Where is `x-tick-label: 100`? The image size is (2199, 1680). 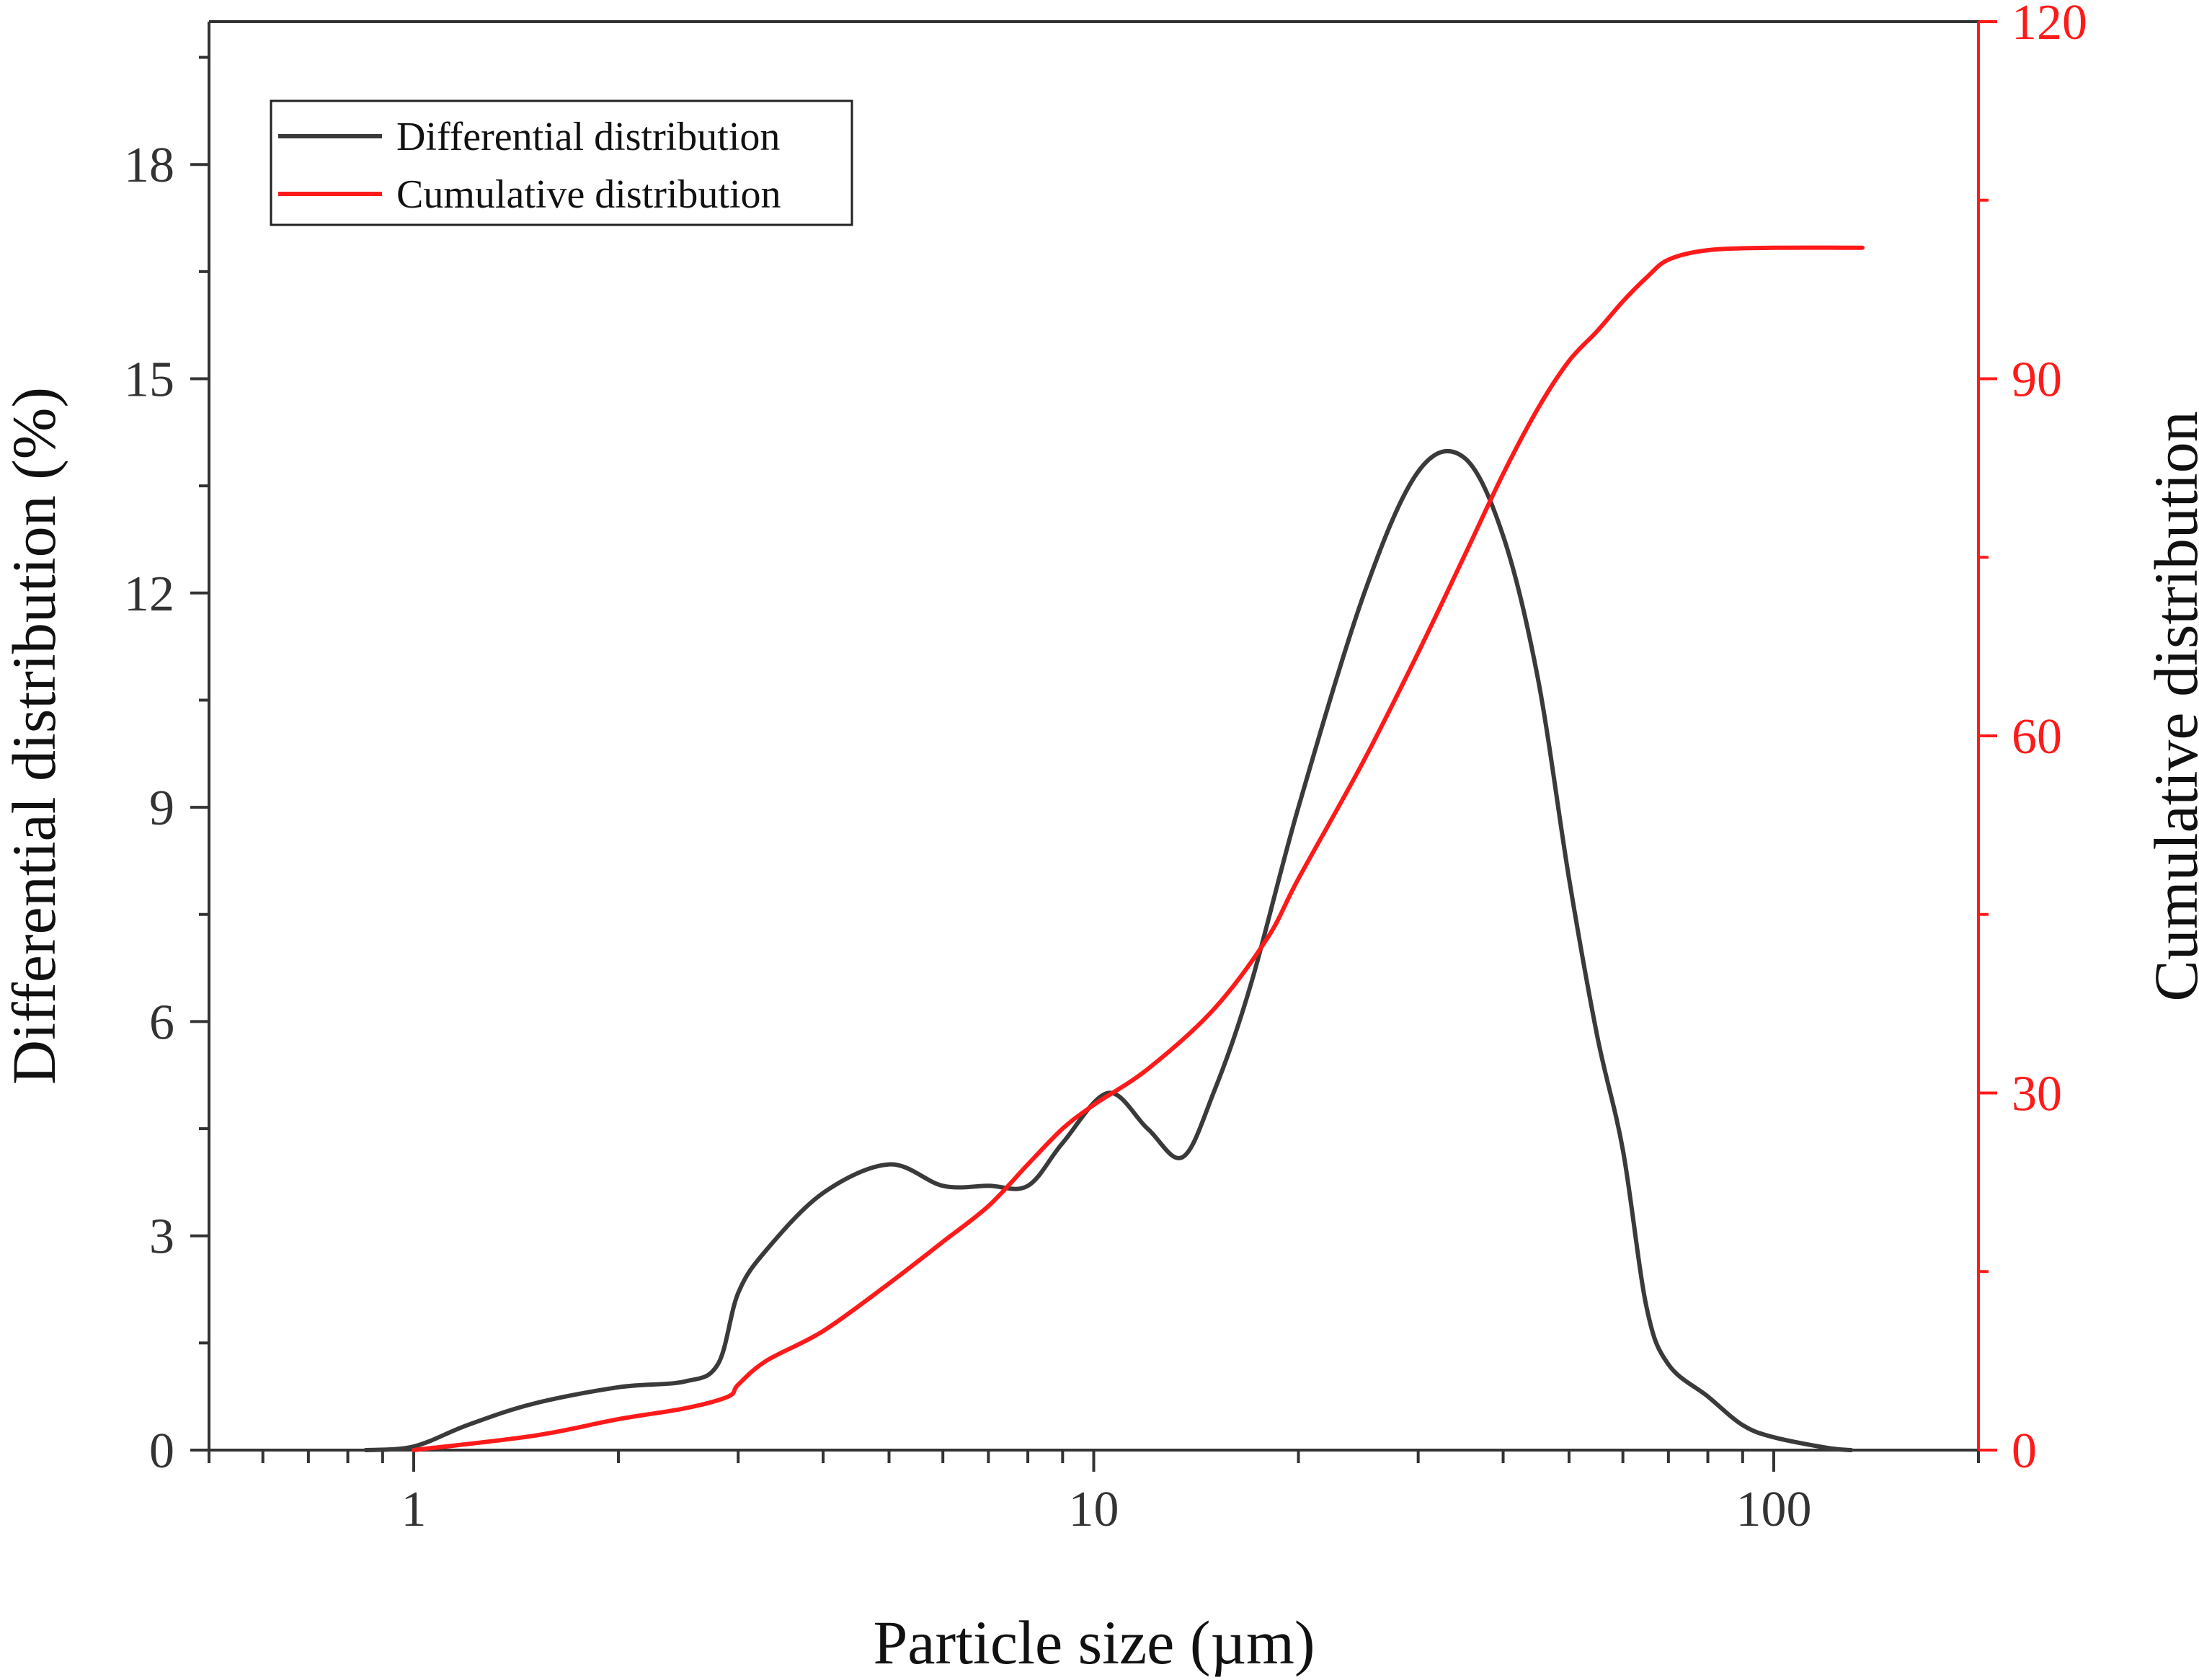
x-tick-label: 100 is located at coordinates (1773, 1509).